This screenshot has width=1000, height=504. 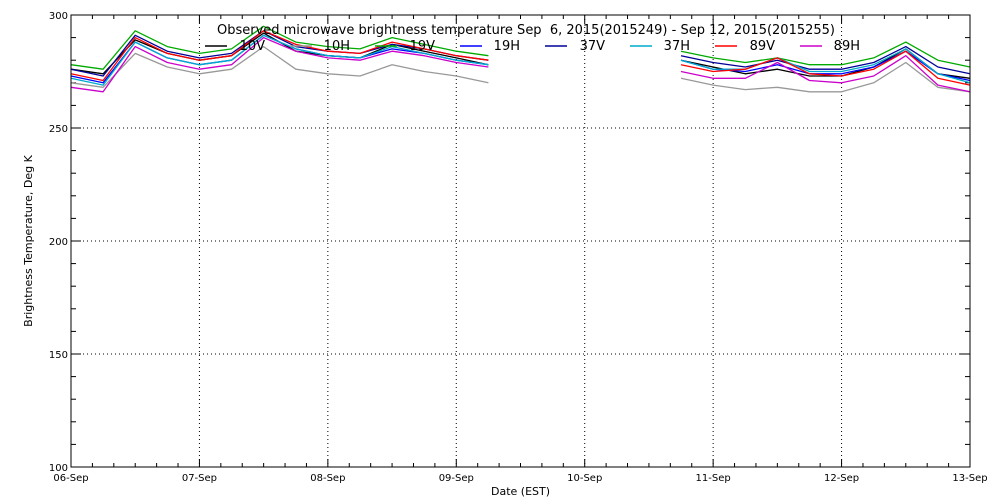 I want to click on legend-label-19h: 19H, so click(x=507, y=46).